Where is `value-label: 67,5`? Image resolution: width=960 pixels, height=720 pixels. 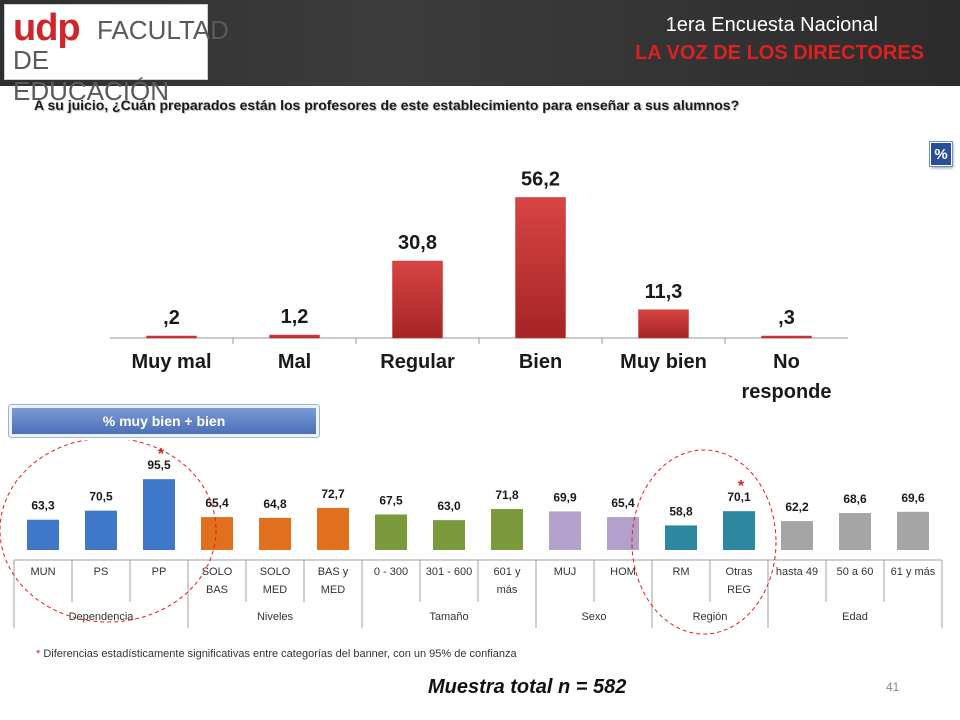
value-label: 67,5 is located at coordinates (391, 500).